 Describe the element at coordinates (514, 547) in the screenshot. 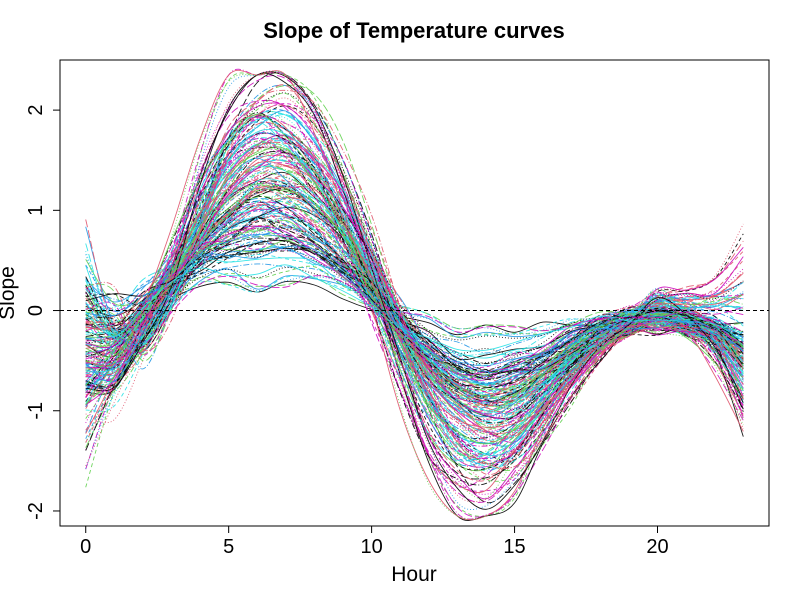

I see `x-tick-label: 15` at that location.